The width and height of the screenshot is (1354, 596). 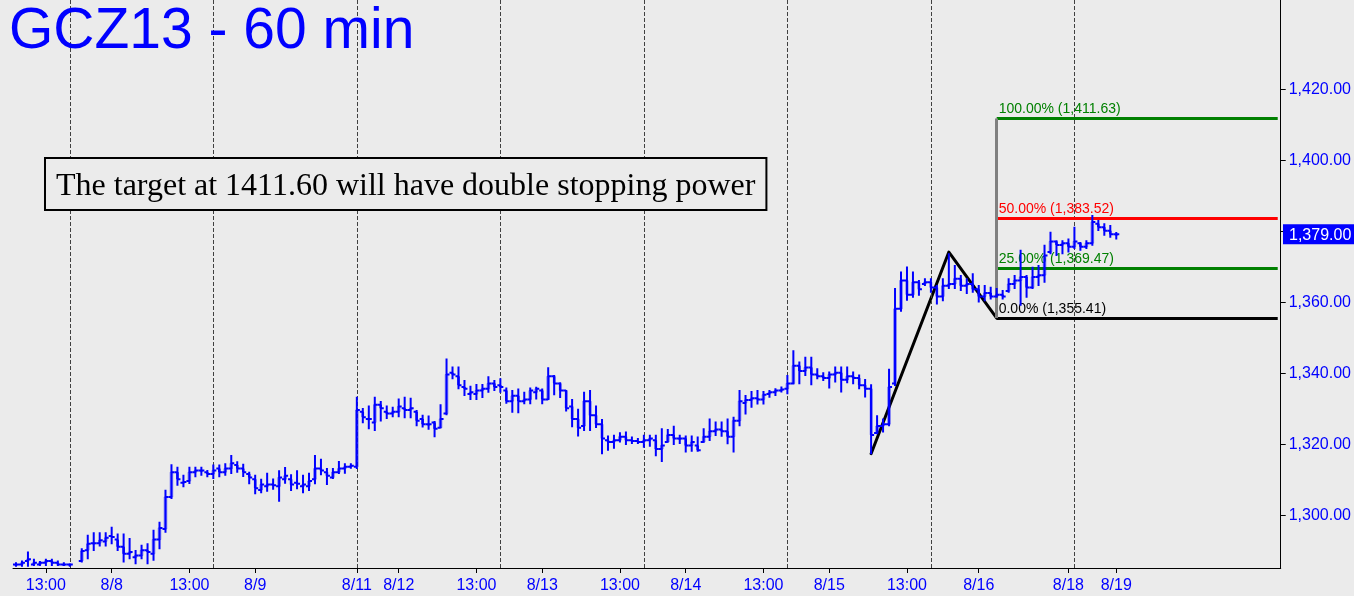 I want to click on ref-line-label: 50.00% (1,383.52), so click(x=1056, y=208).